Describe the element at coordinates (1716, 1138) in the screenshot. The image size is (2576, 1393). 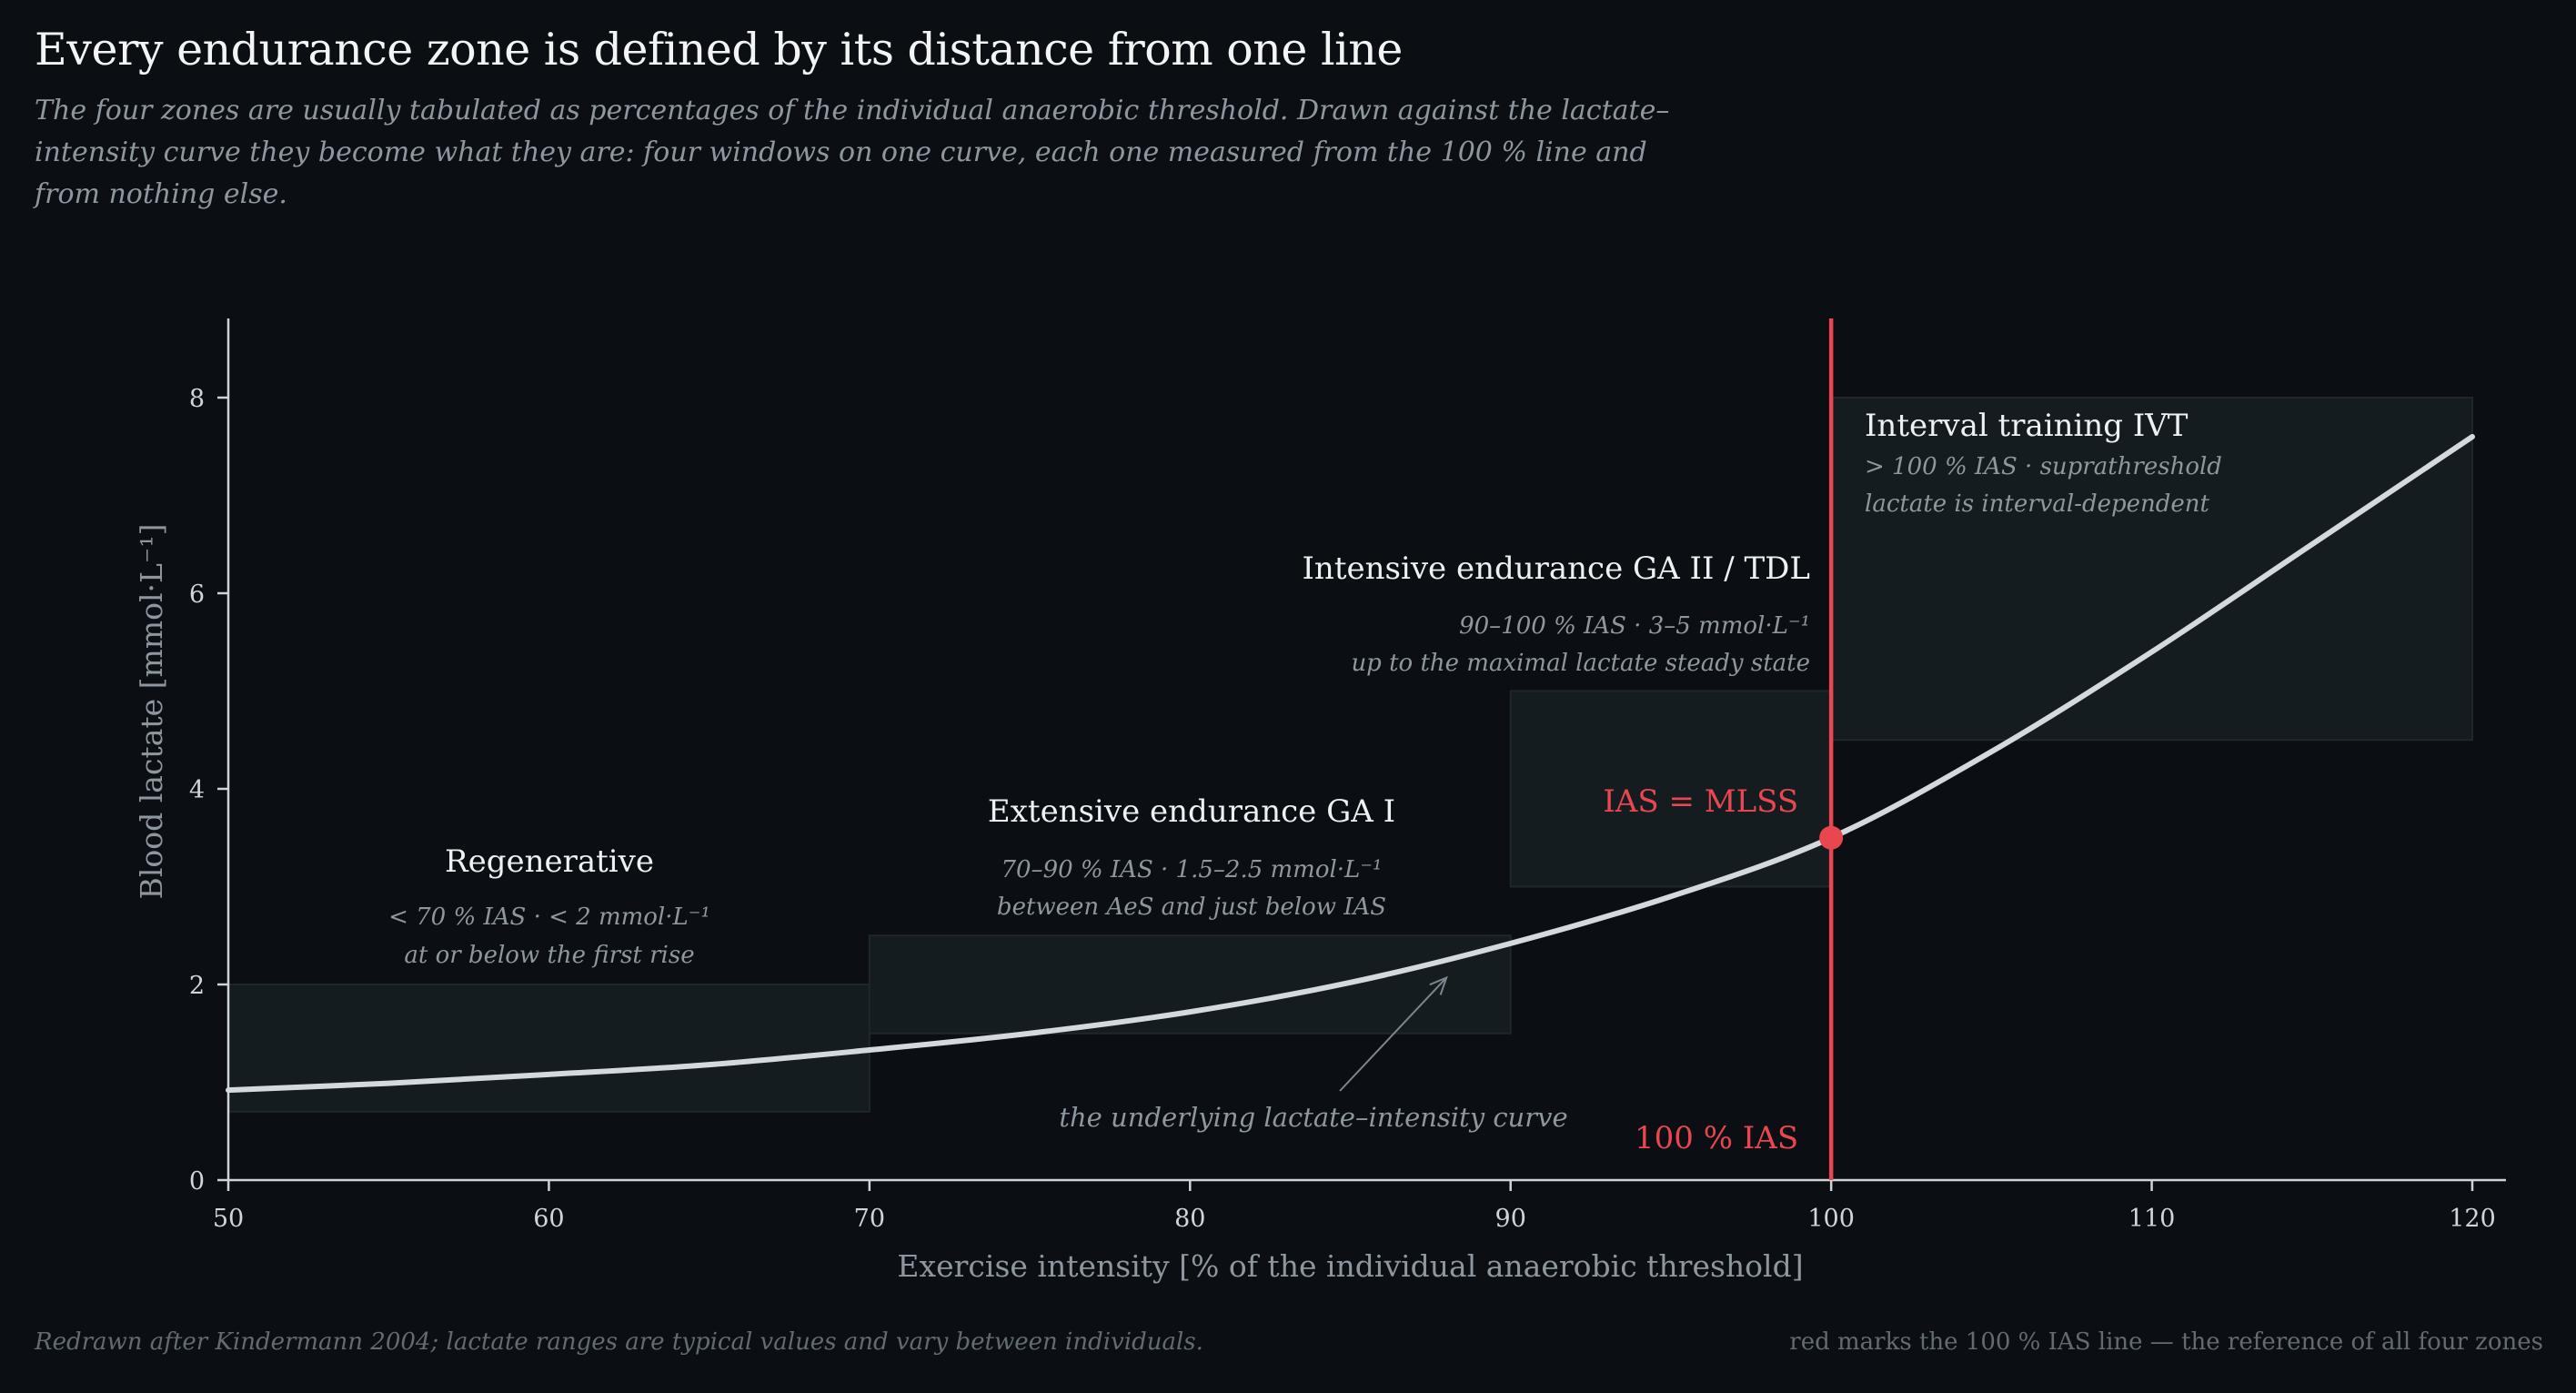
I see `reference-line-label: 100 % IAS` at that location.